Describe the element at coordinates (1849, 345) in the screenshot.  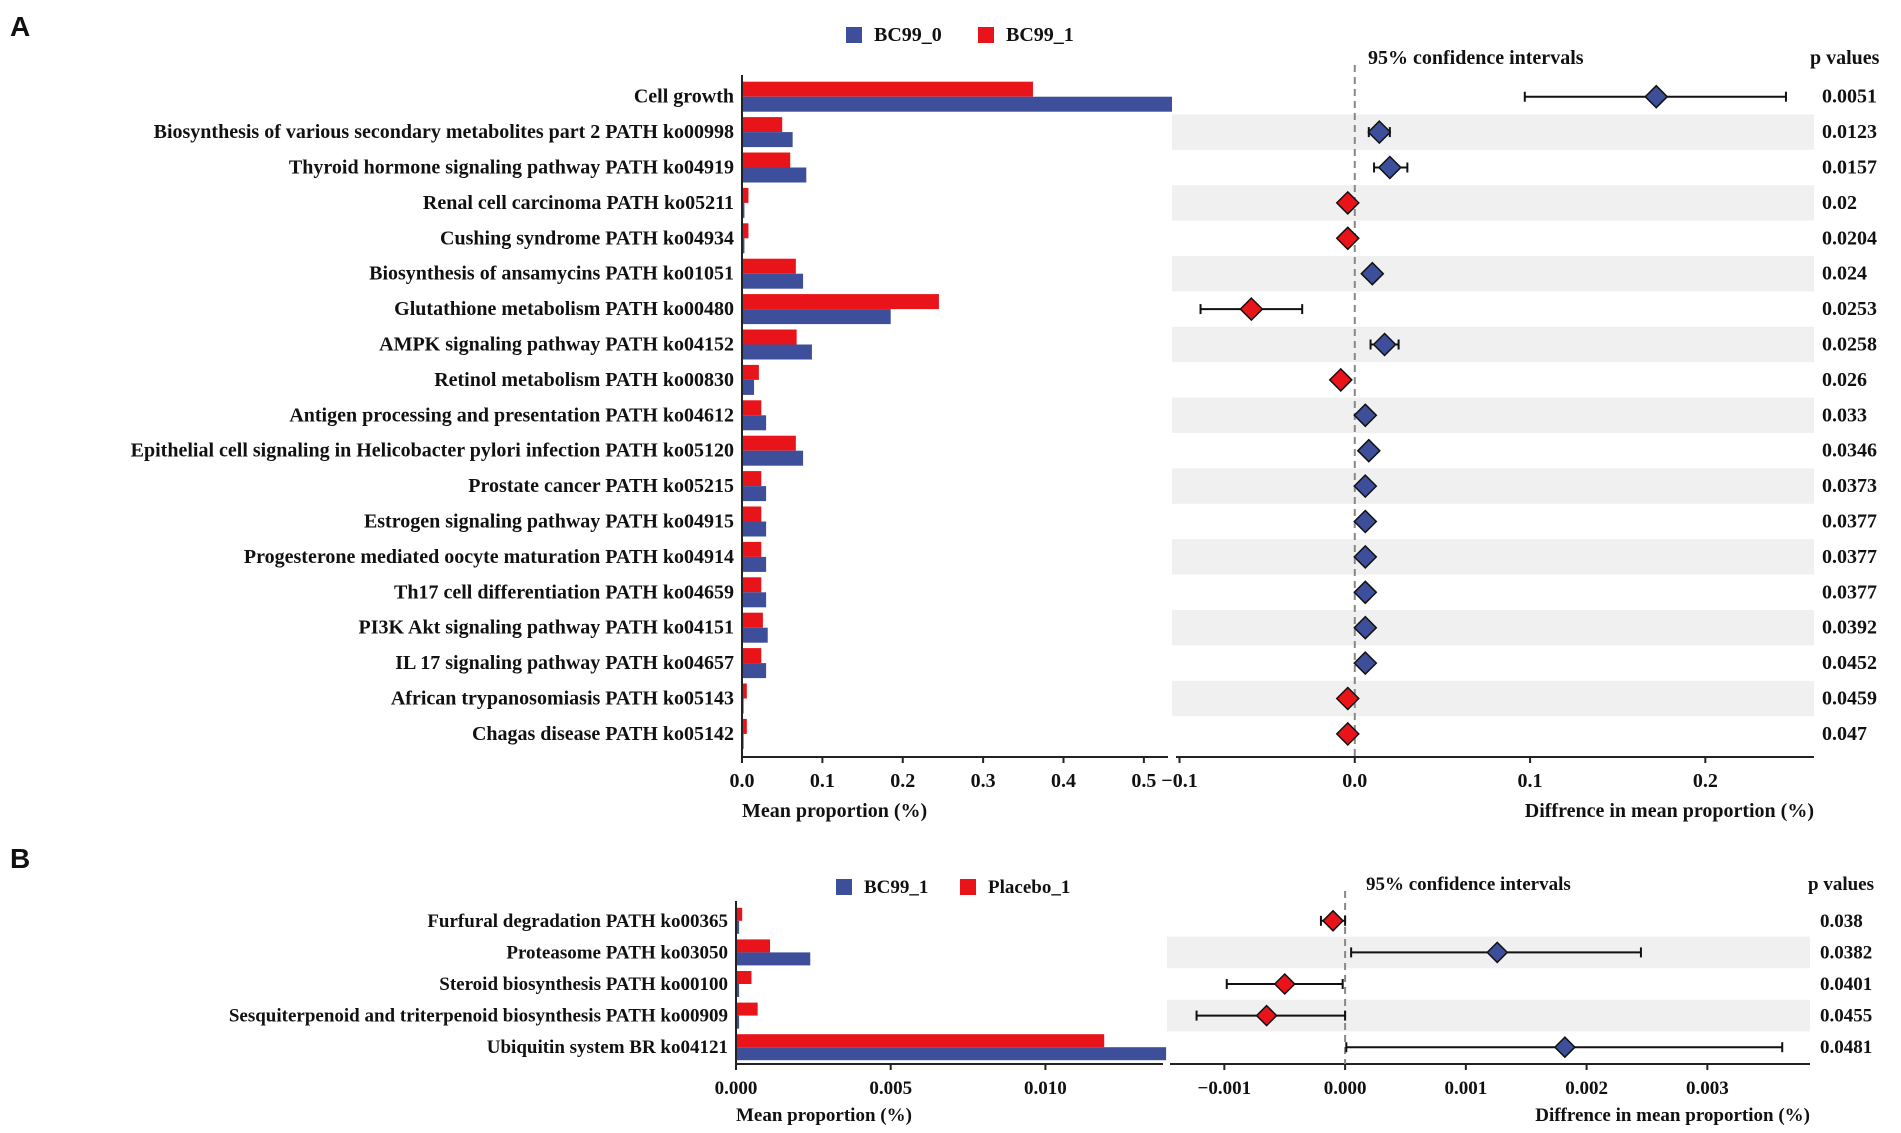
I see `p-value: 0.0258` at that location.